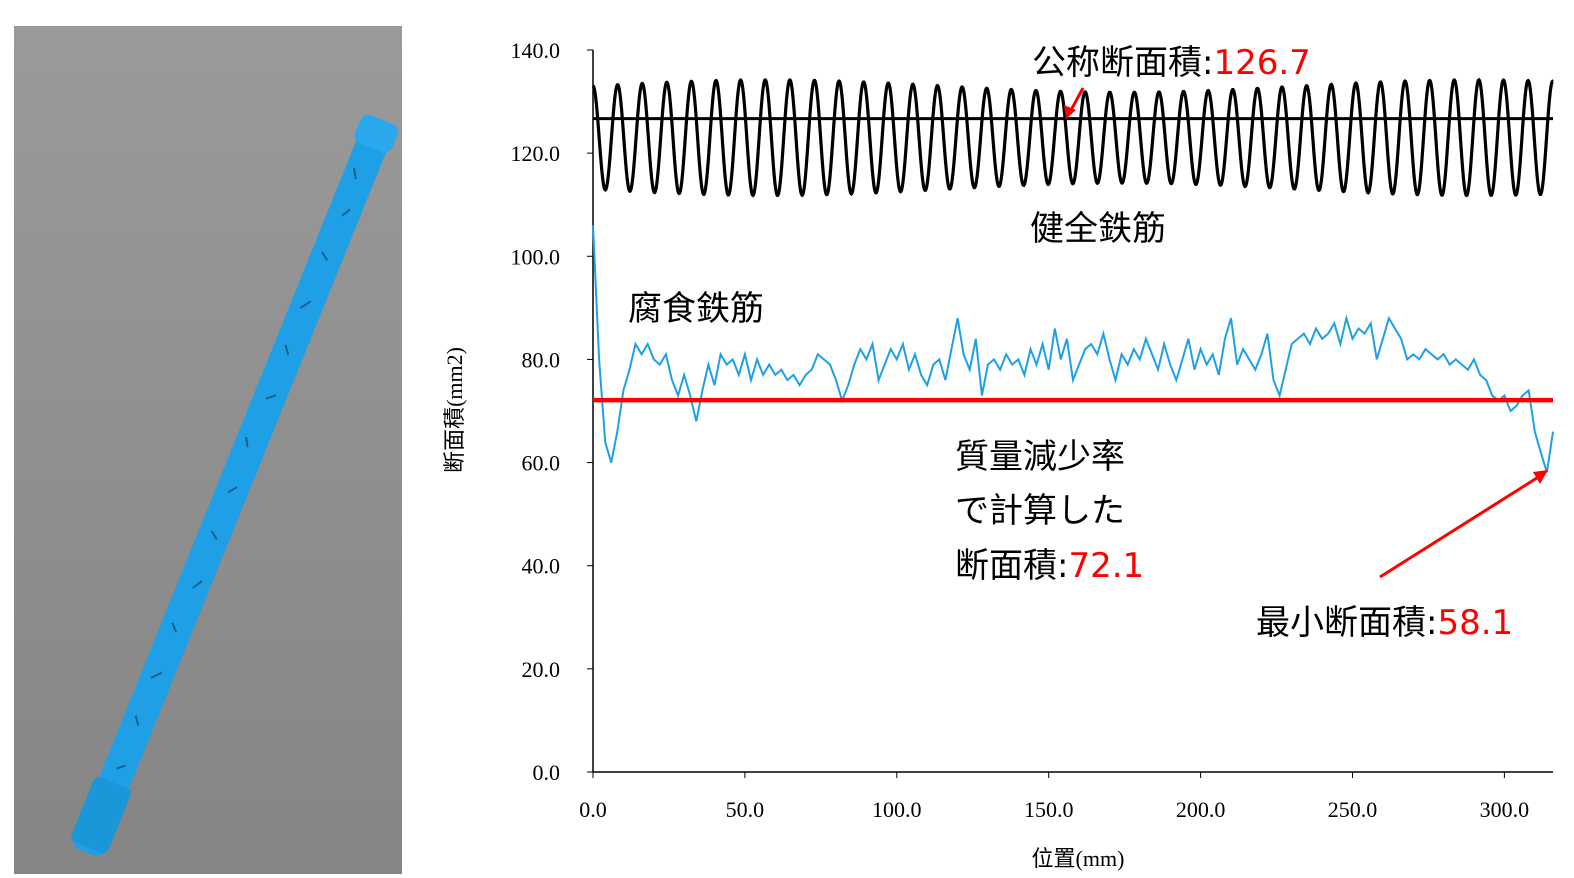 This screenshot has height=878, width=1574. What do you see at coordinates (1040, 511) in the screenshot?
I see `mass-loss-annotation-line2: で計算した` at bounding box center [1040, 511].